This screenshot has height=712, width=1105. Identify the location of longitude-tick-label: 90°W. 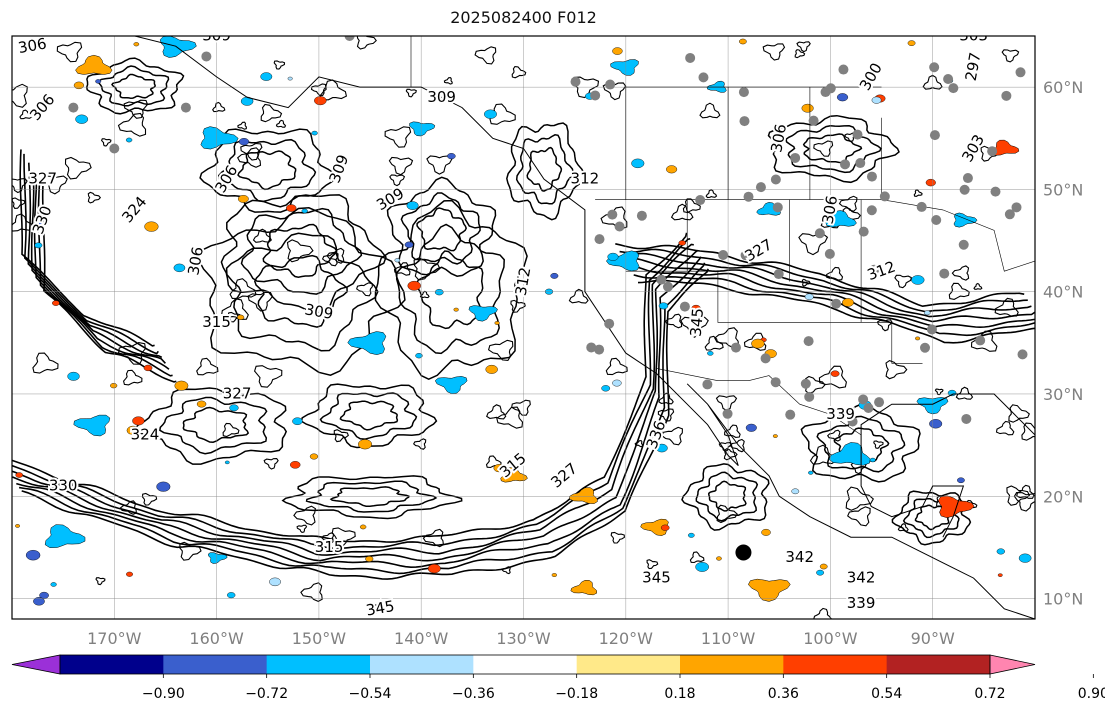
(933, 638).